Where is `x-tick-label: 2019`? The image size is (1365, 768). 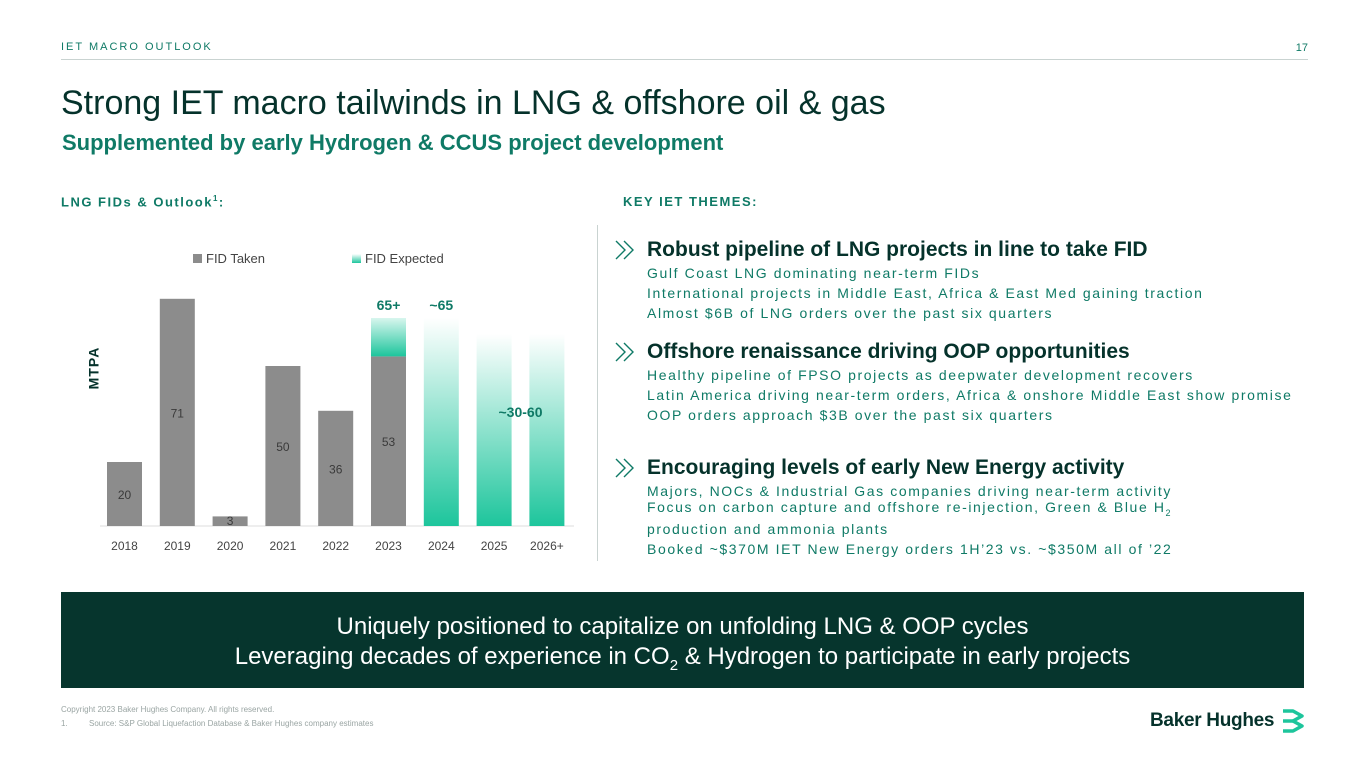 x-tick-label: 2019 is located at coordinates (177, 546).